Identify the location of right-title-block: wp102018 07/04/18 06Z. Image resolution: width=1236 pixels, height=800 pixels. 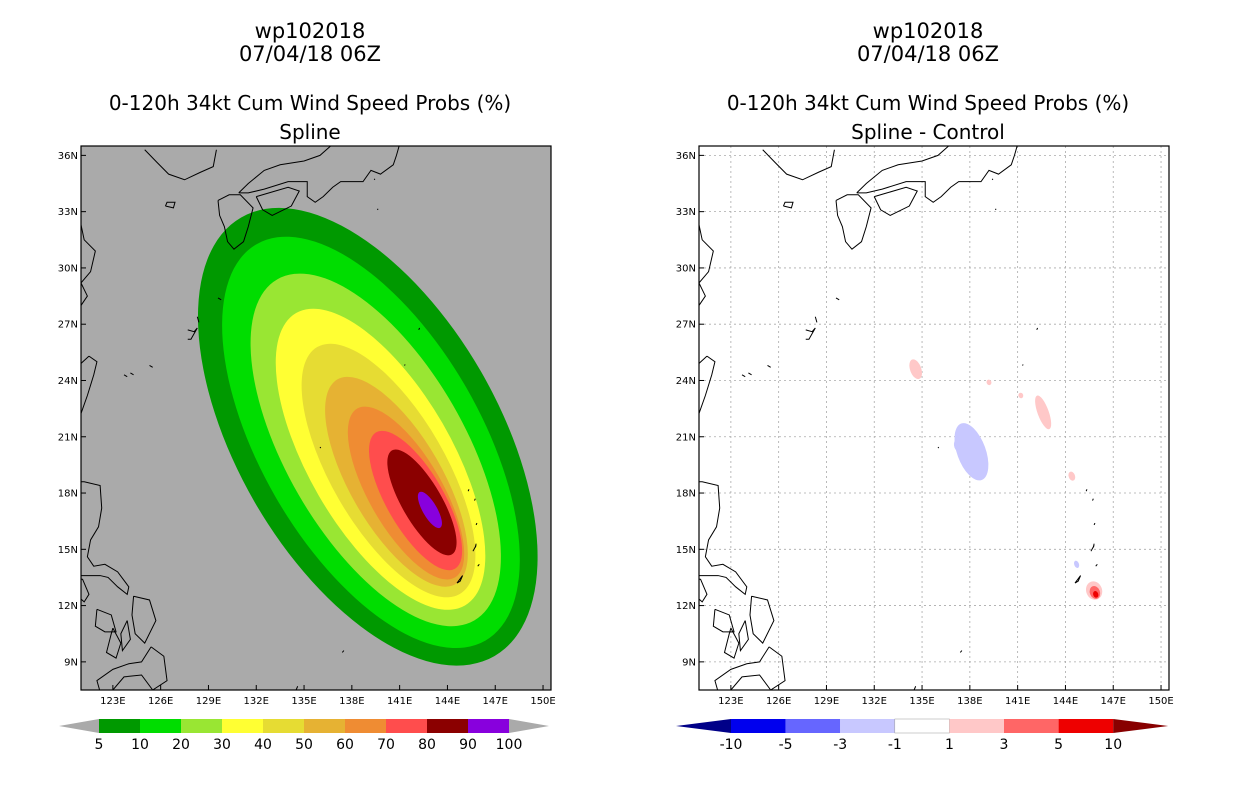
(928, 43).